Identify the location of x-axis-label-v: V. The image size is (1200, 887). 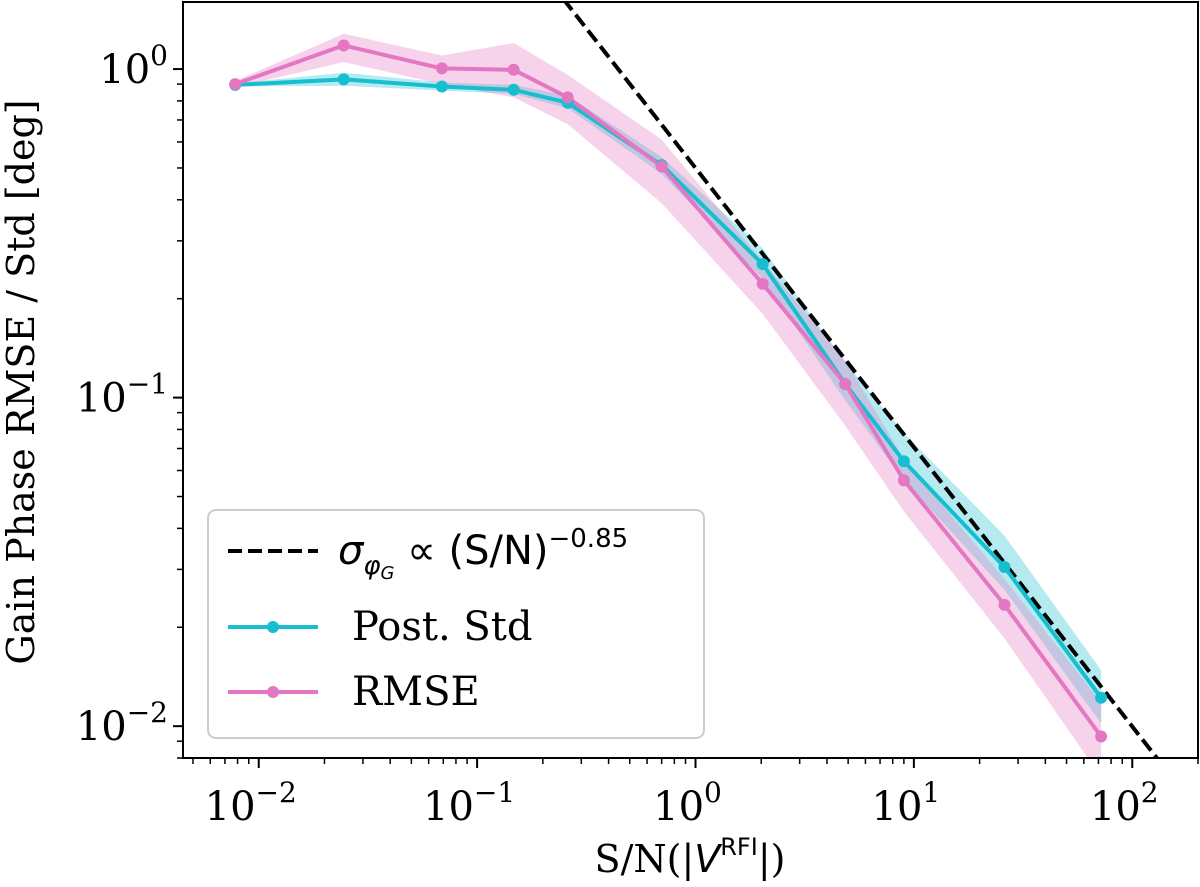
(708, 859).